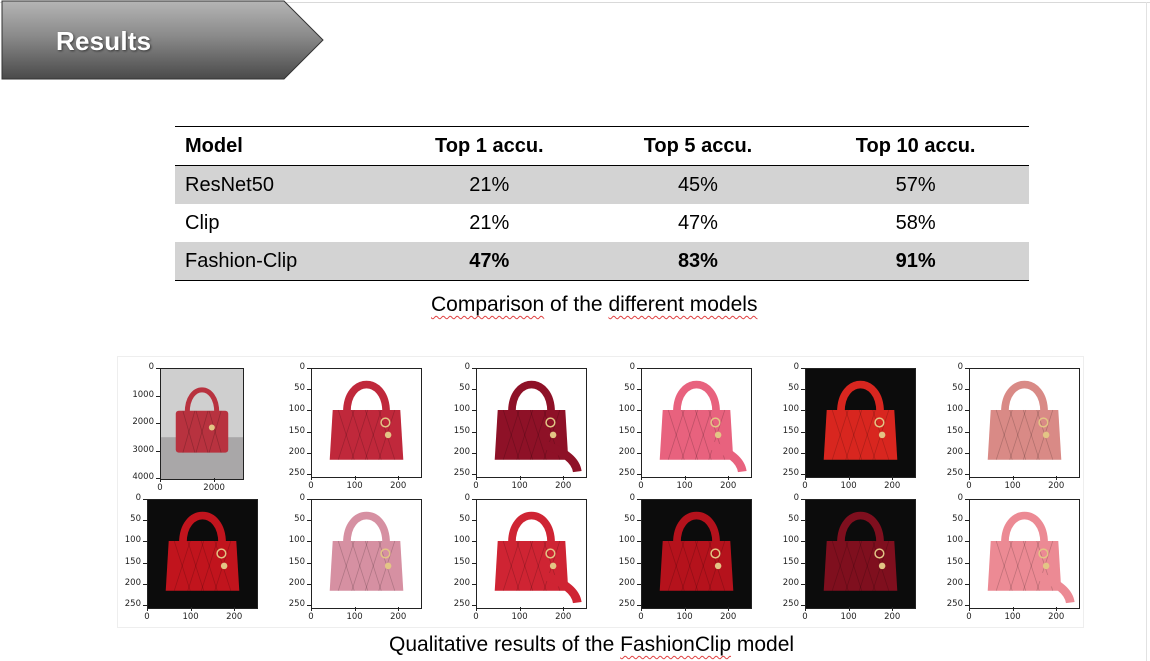 This screenshot has width=1150, height=661. What do you see at coordinates (143, 477) in the screenshot?
I see `y-tick-label: 4000` at bounding box center [143, 477].